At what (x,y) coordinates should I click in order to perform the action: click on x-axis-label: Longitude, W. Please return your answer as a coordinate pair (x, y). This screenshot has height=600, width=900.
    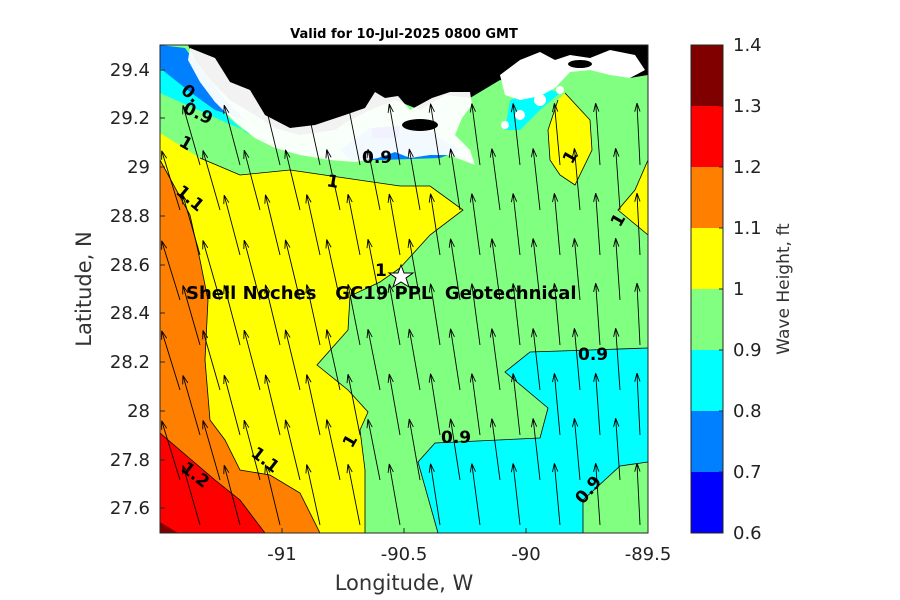
    Looking at the image, I should click on (404, 583).